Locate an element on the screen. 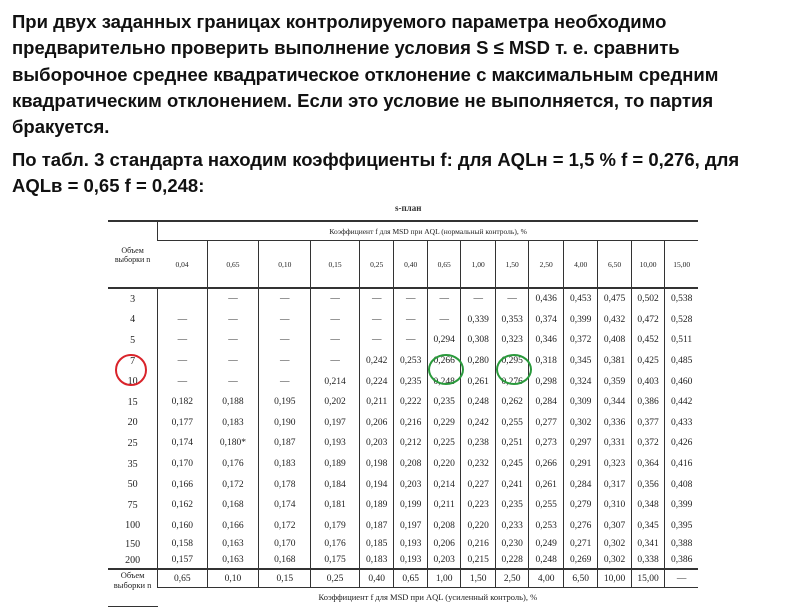 This screenshot has width=800, height=607. coefficient-cell: 0,399 is located at coordinates (681, 505).